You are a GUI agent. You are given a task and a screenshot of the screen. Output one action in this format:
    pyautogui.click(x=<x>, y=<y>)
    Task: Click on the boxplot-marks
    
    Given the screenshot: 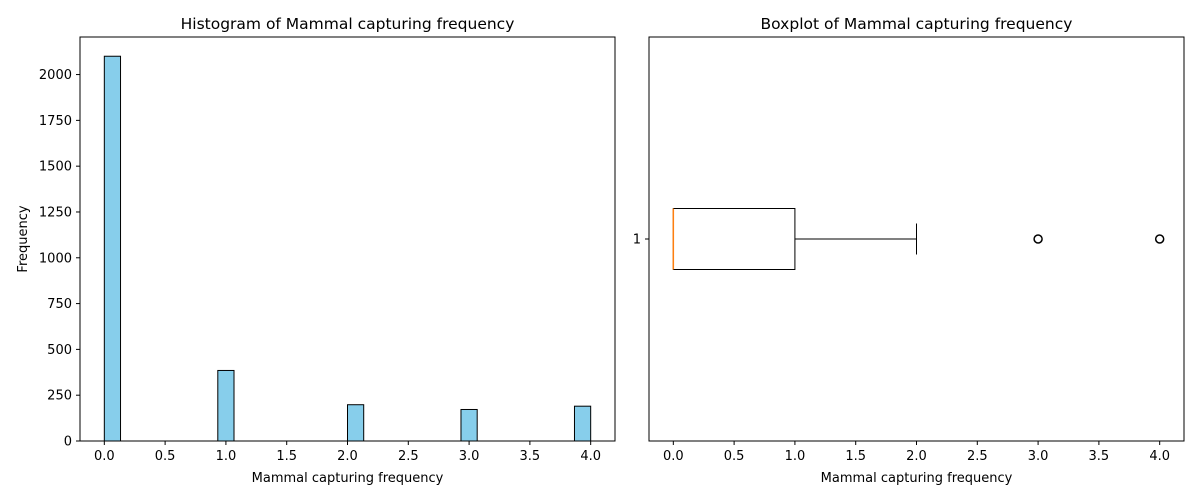 What is the action you would take?
    pyautogui.click(x=918, y=239)
    